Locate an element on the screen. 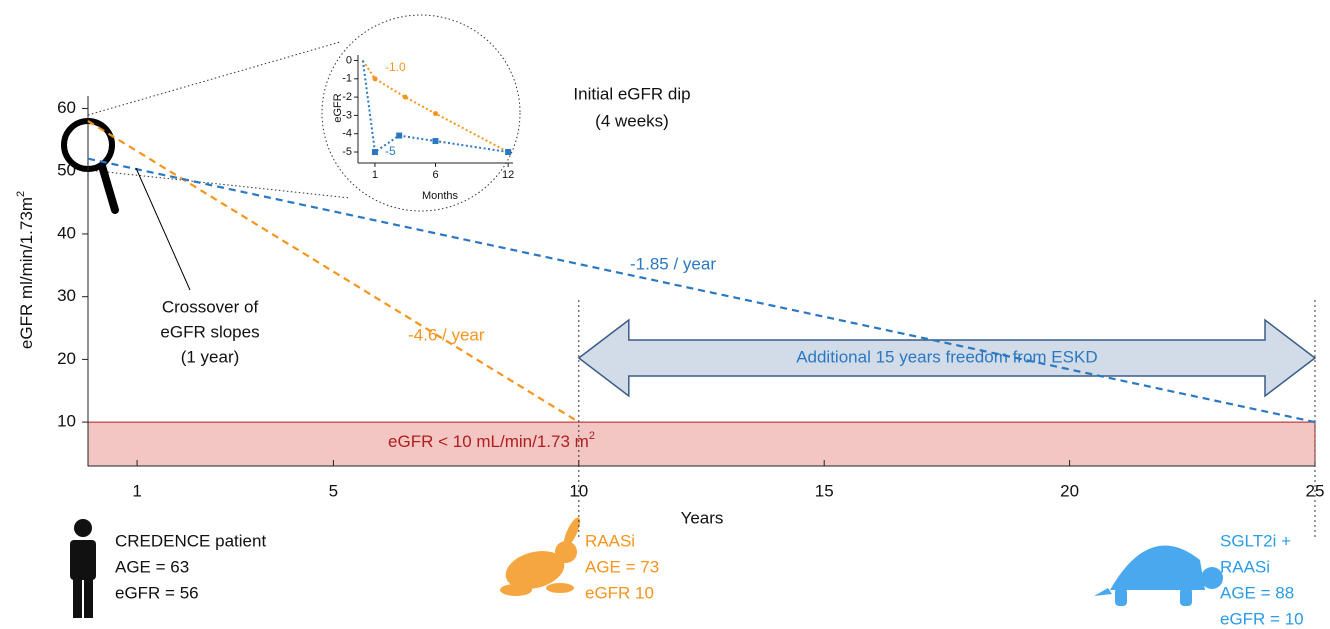 The image size is (1330, 629). y-tick-label: 20 is located at coordinates (66, 358).